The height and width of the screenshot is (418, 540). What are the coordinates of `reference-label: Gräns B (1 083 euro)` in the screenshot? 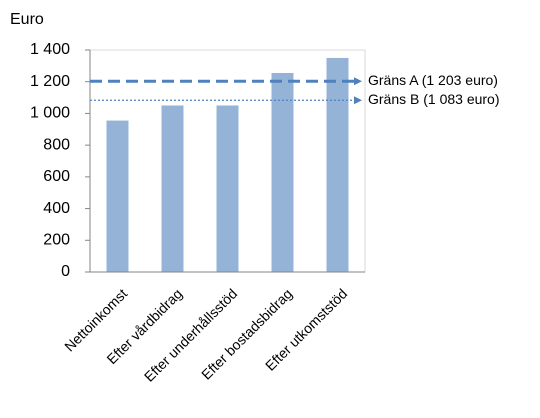 It's located at (434, 99).